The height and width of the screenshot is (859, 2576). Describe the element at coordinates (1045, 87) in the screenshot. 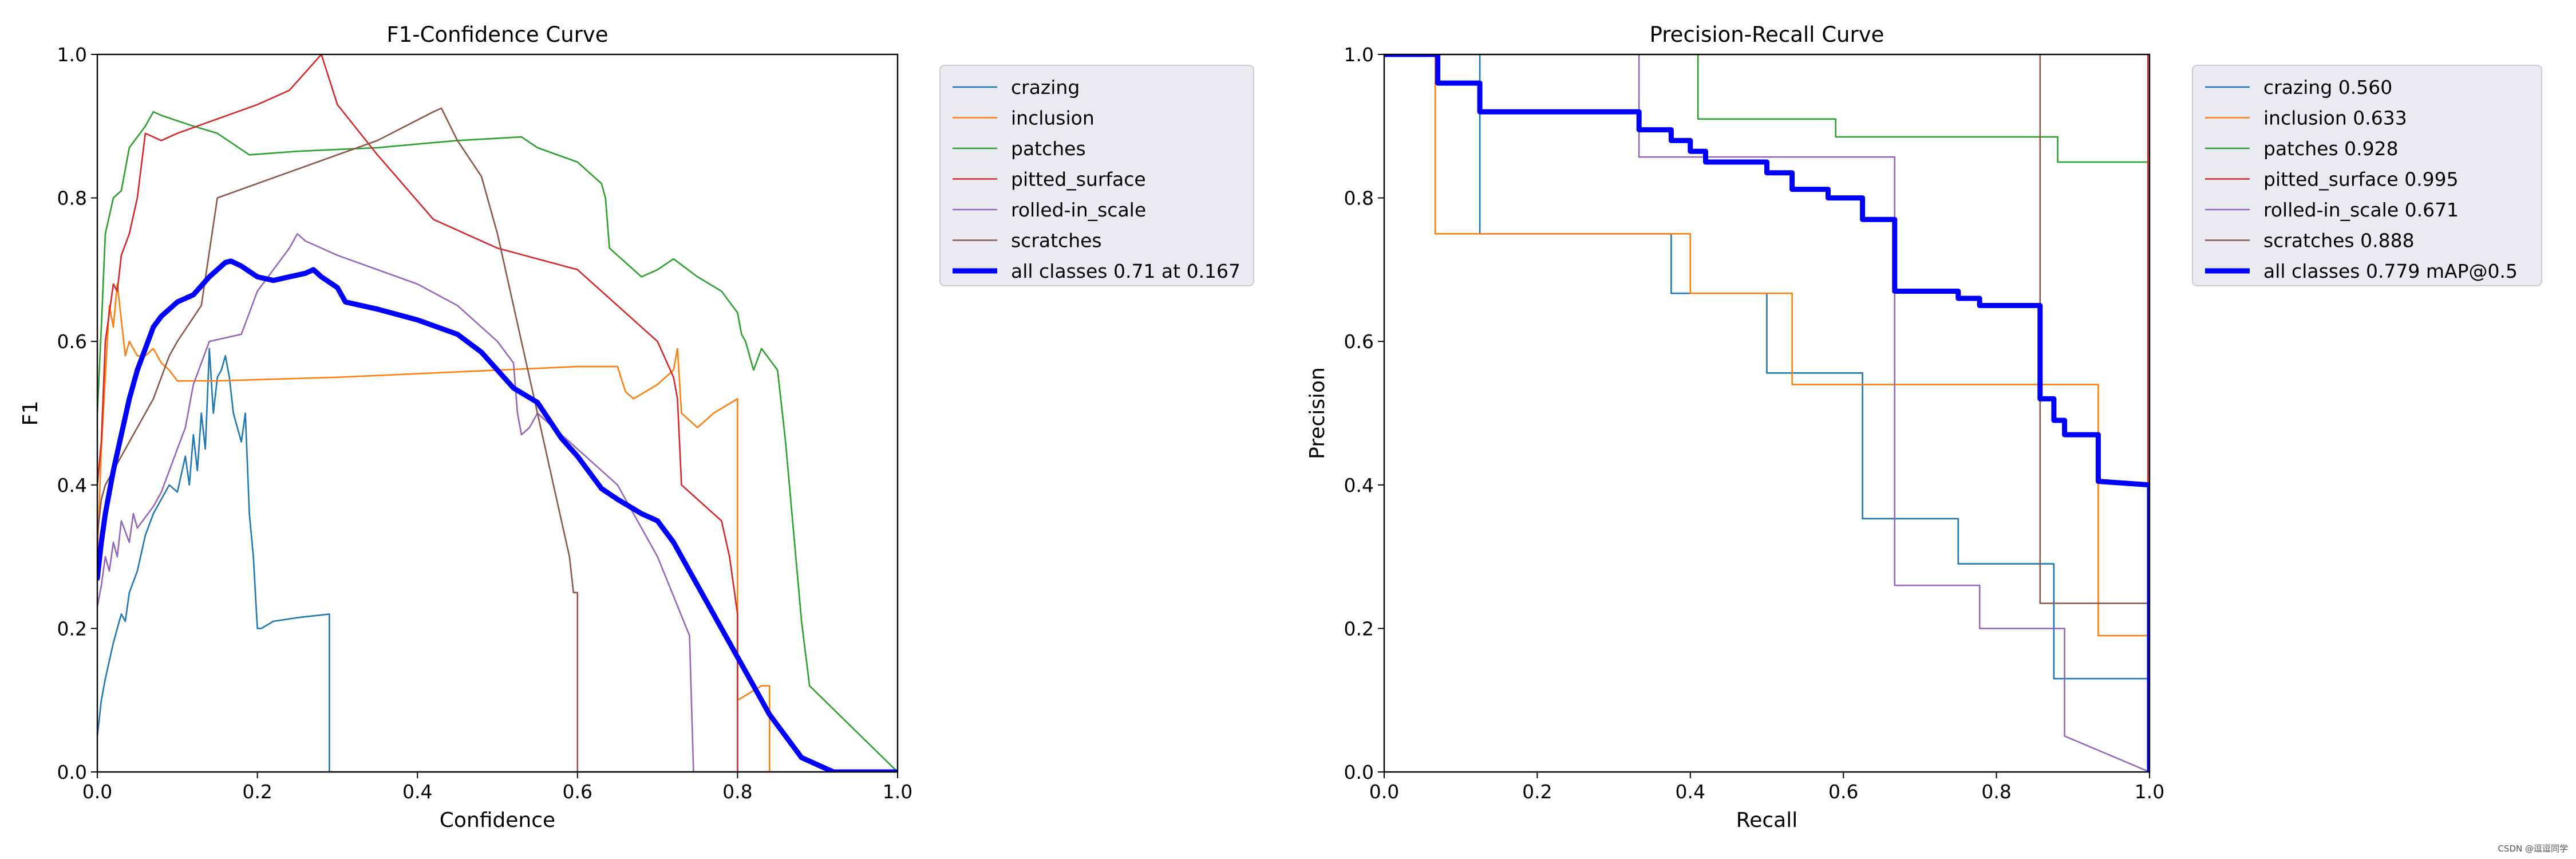

I see `legend-label: crazing` at that location.